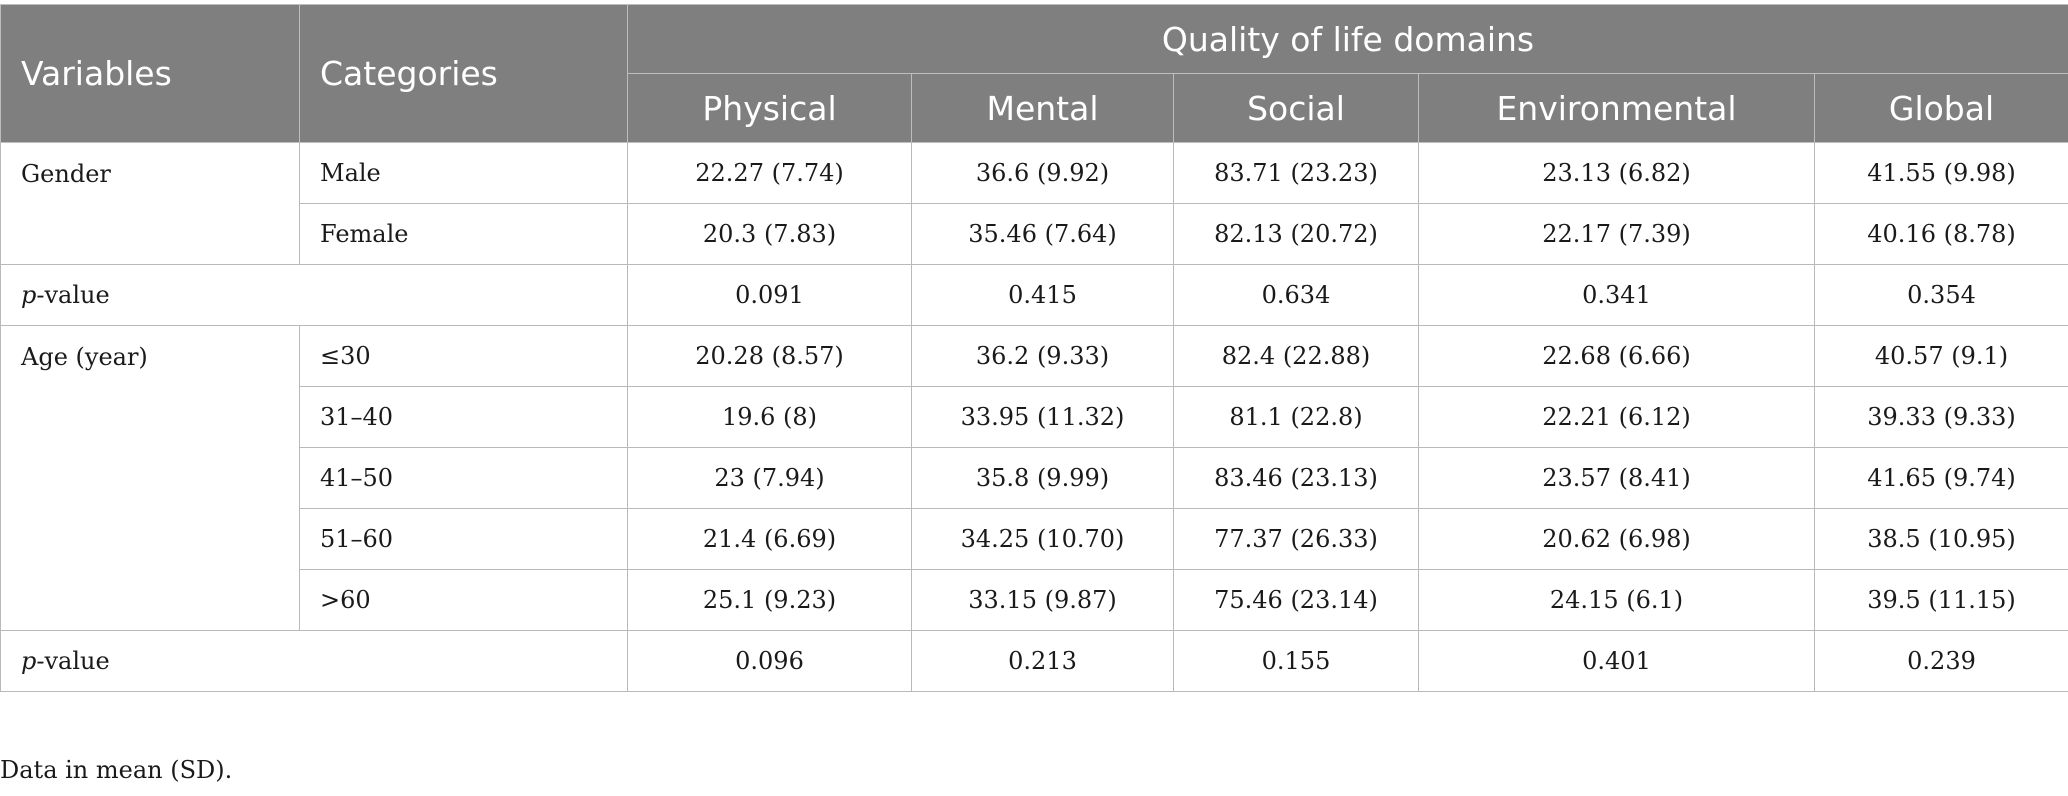 This screenshot has height=796, width=2068. What do you see at coordinates (1940, 356) in the screenshot?
I see `value-cell: 40.57 (9.1)` at bounding box center [1940, 356].